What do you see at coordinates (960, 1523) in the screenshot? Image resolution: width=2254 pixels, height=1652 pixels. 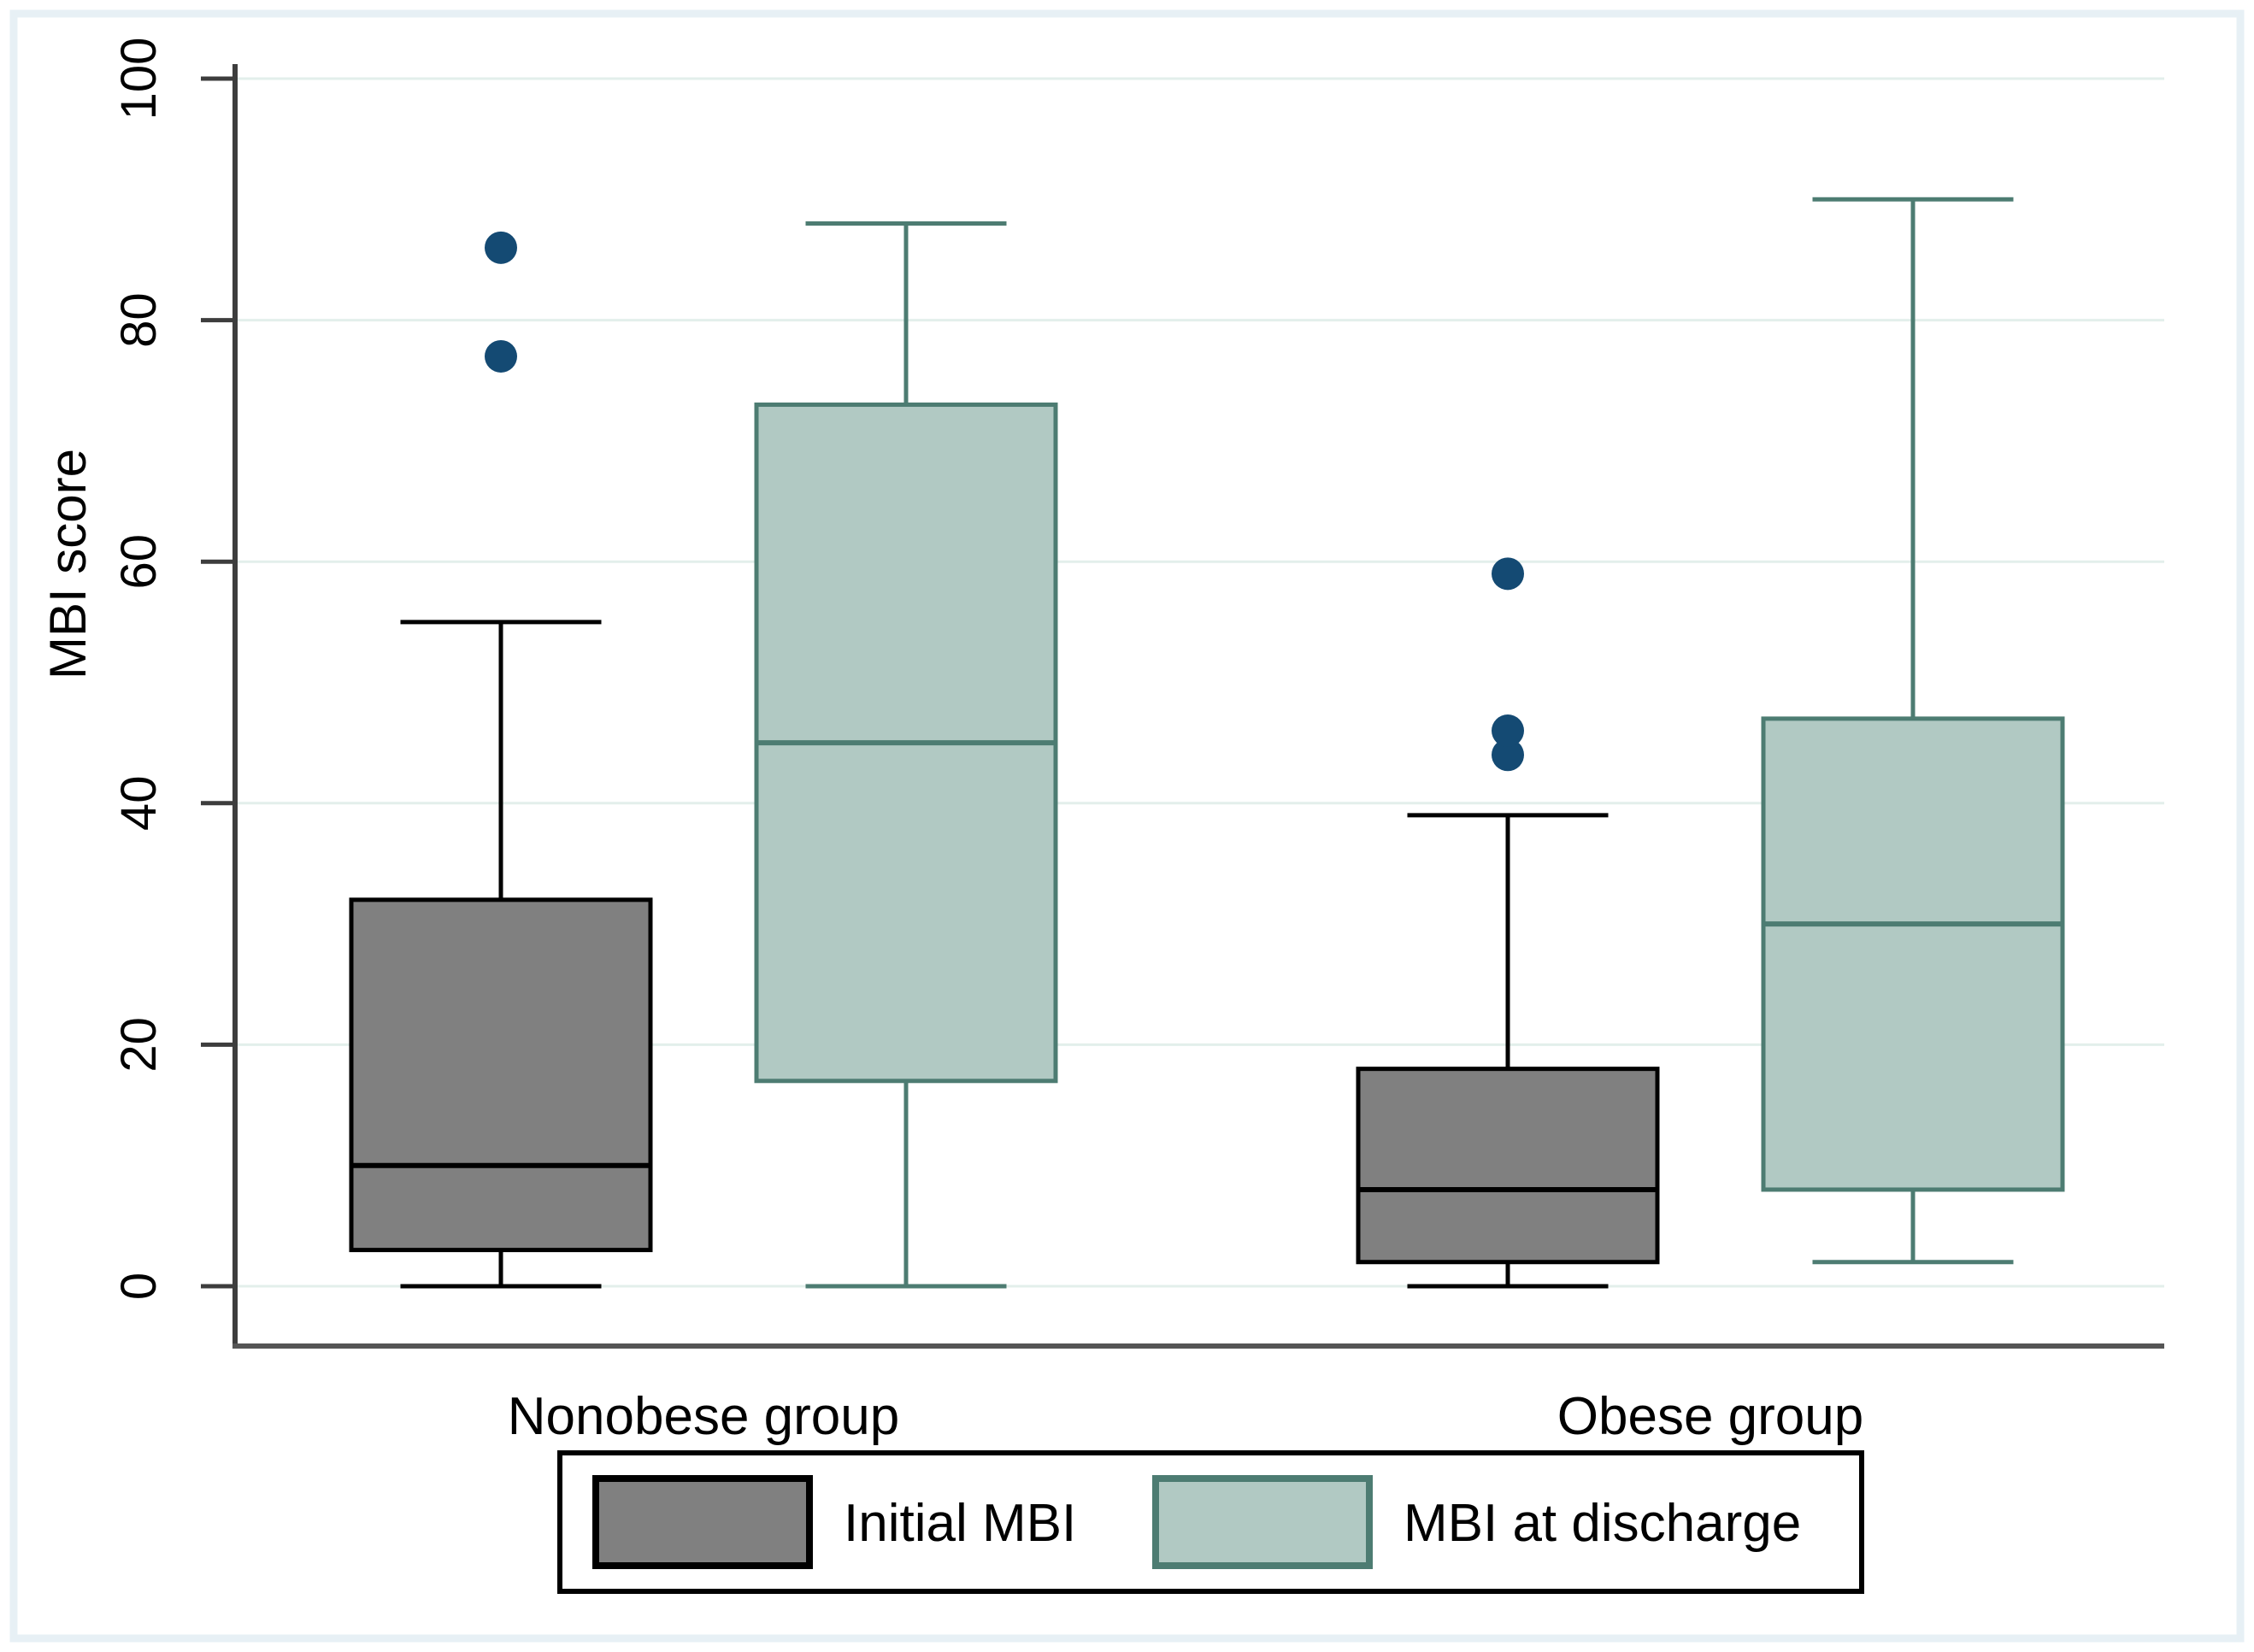 I see `legend-label-initial-mbi: Initial MBI` at bounding box center [960, 1523].